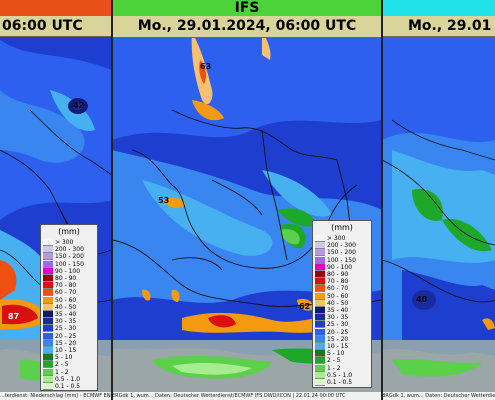 The width and height of the screenshot is (495, 400). I want to click on left-header-date: 06:00 UTC, so click(56, 26).